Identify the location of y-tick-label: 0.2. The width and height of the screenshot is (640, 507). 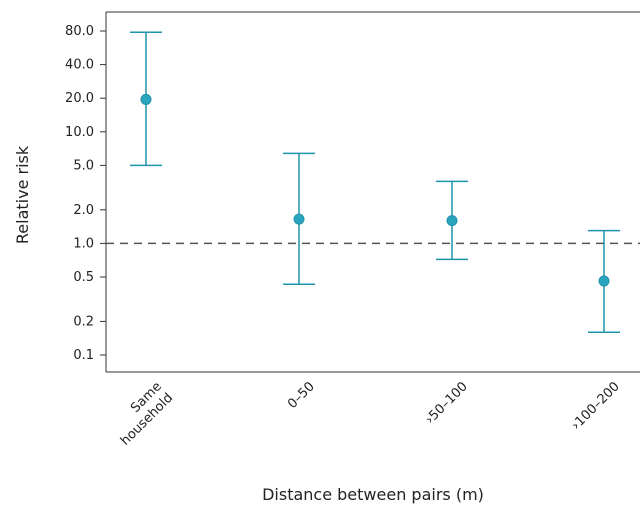
(83, 321).